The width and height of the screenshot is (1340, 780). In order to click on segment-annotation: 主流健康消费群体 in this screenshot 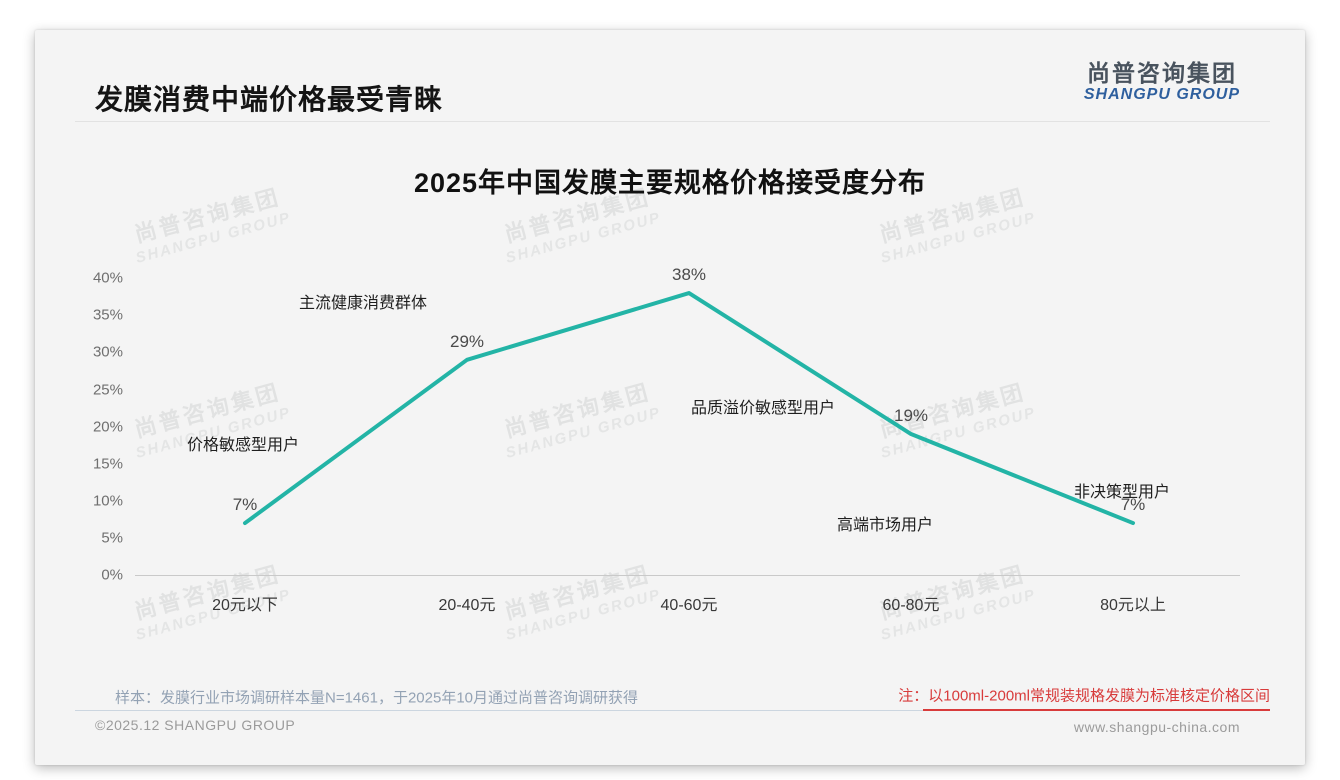, I will do `click(363, 303)`.